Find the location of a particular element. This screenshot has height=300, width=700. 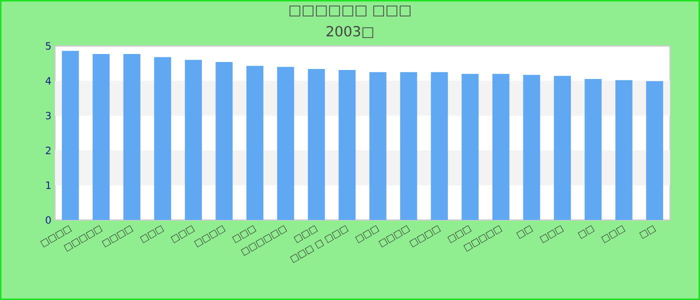

y-tick-label: 2 is located at coordinates (48, 150).